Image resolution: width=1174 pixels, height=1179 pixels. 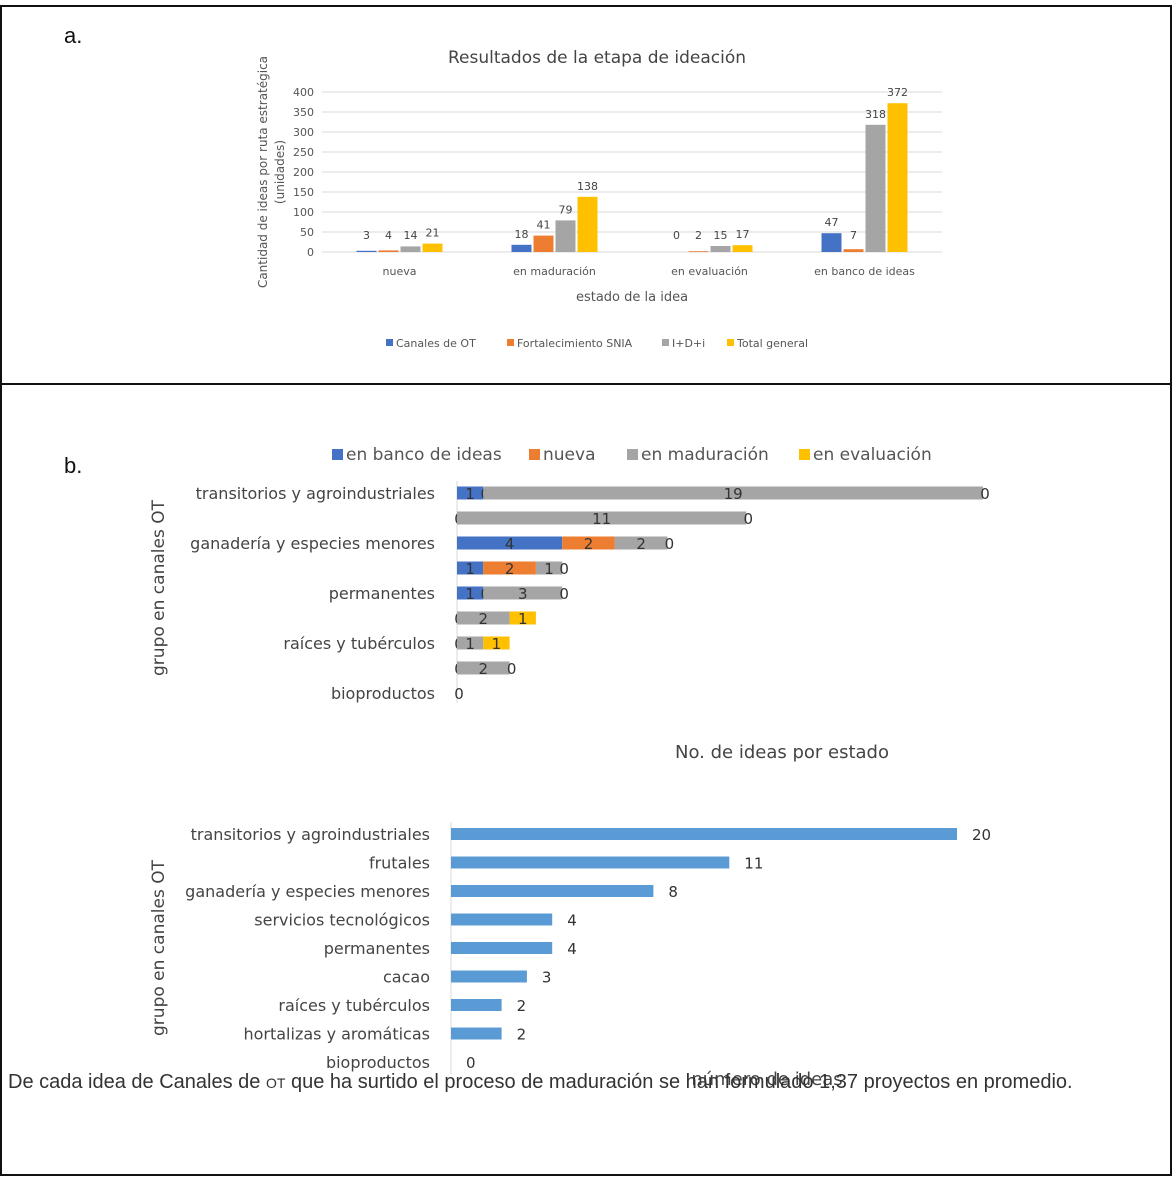 What do you see at coordinates (673, 892) in the screenshot?
I see `data-label: 8` at bounding box center [673, 892].